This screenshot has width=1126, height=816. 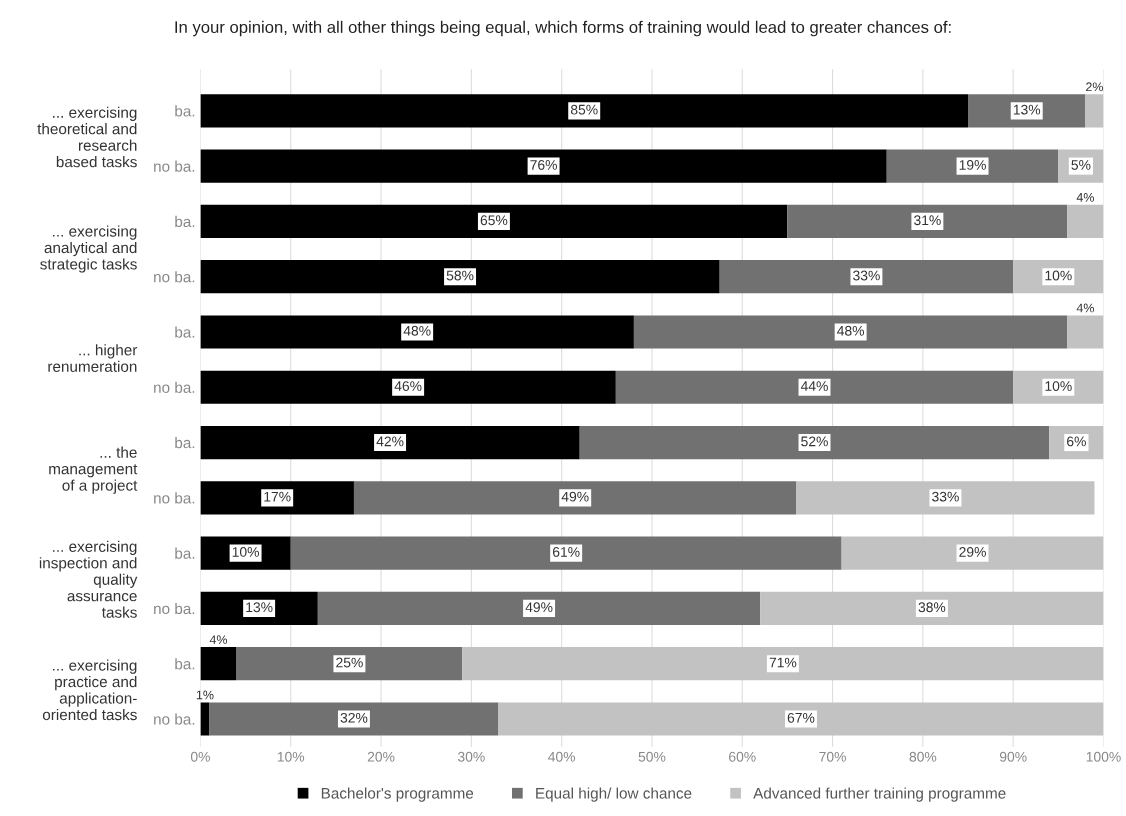 I want to click on legend-label: Advanced further training programme, so click(x=879, y=794).